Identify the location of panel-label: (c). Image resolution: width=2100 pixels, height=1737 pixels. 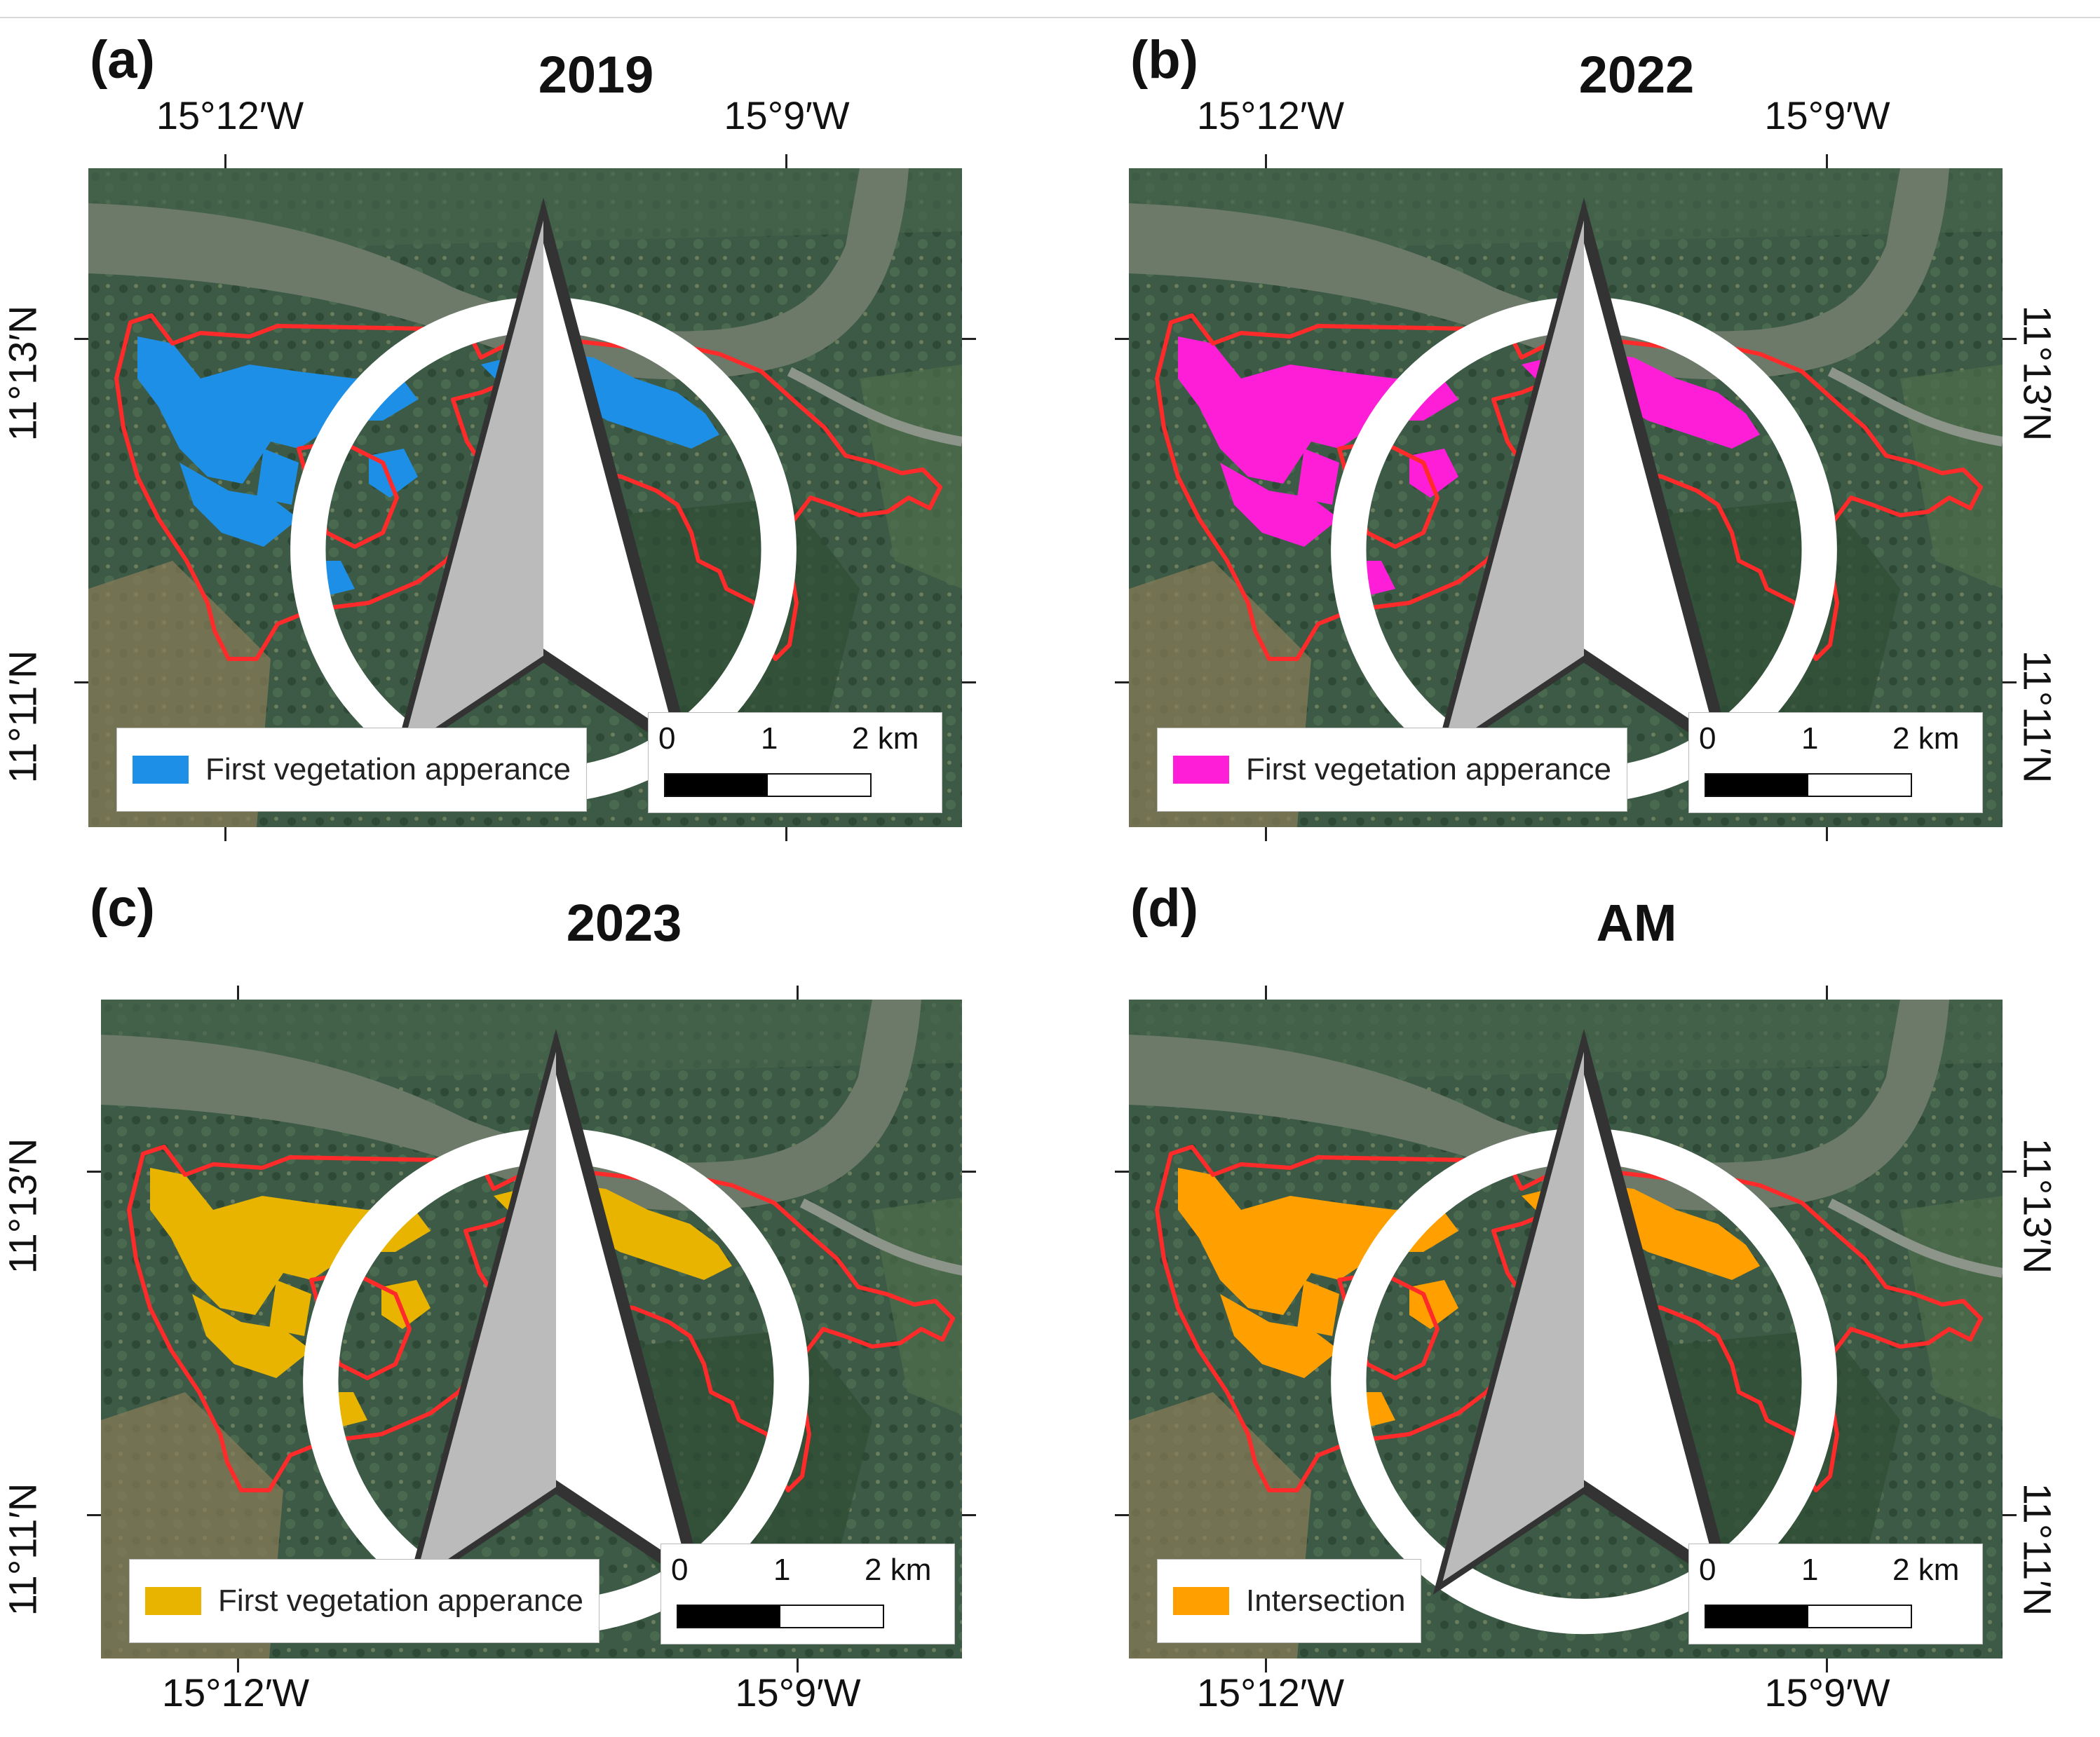
(122, 908).